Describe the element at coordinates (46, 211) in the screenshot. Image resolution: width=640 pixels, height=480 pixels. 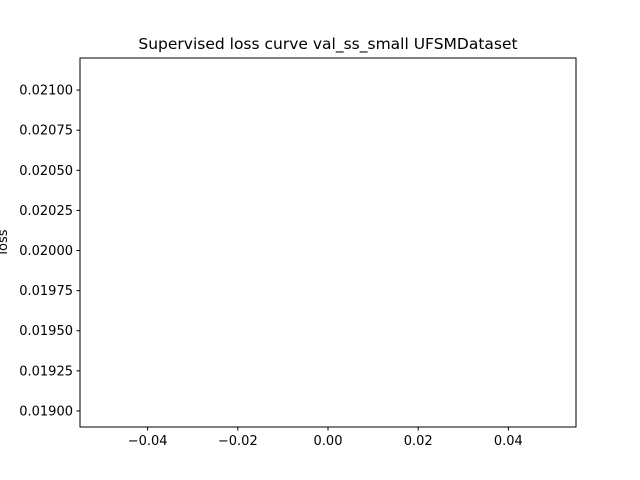
I see `y-tick-label: 0.02025` at that location.